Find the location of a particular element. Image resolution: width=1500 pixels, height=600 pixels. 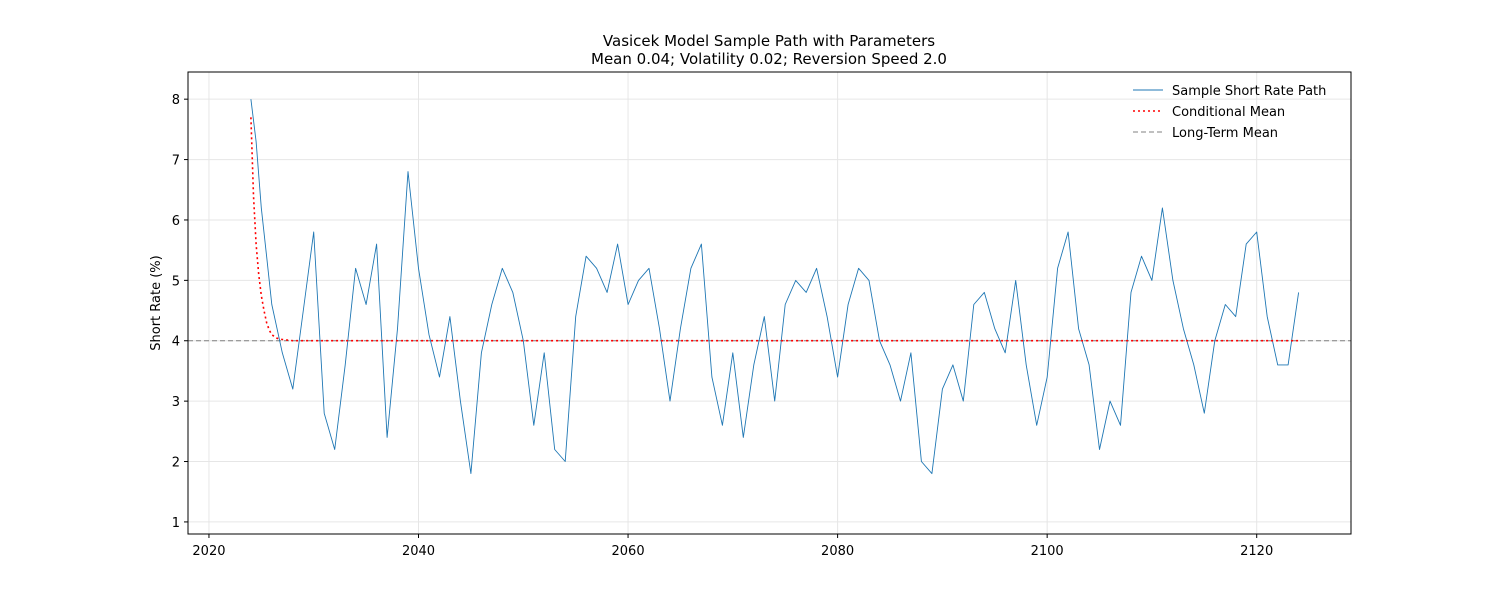

y-tick-label: 7 is located at coordinates (176, 161).